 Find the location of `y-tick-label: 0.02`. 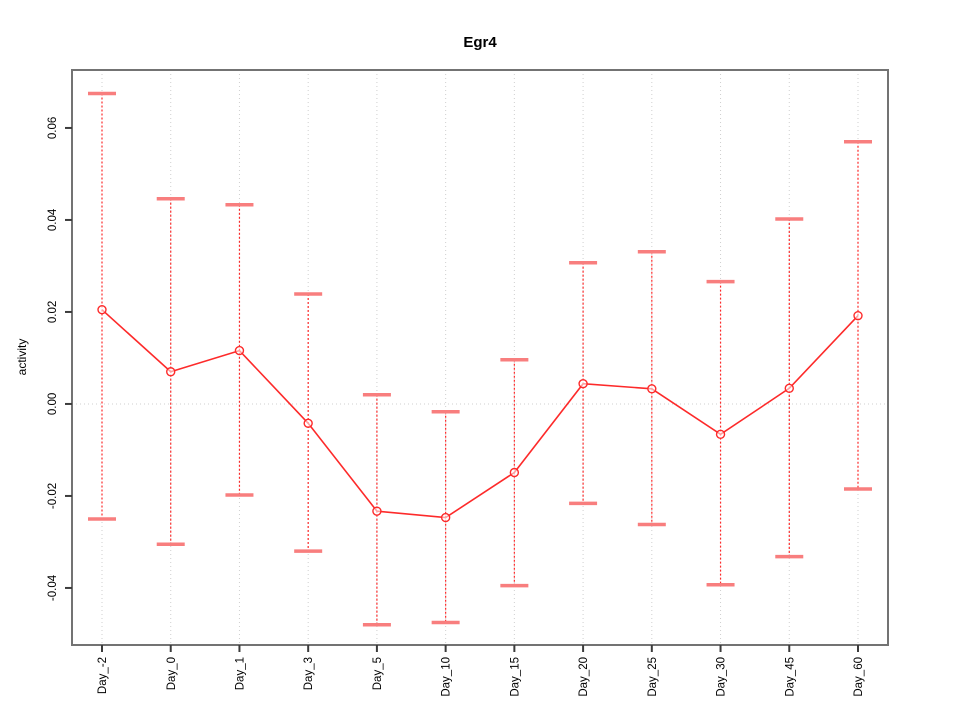

y-tick-label: 0.02 is located at coordinates (53, 312).